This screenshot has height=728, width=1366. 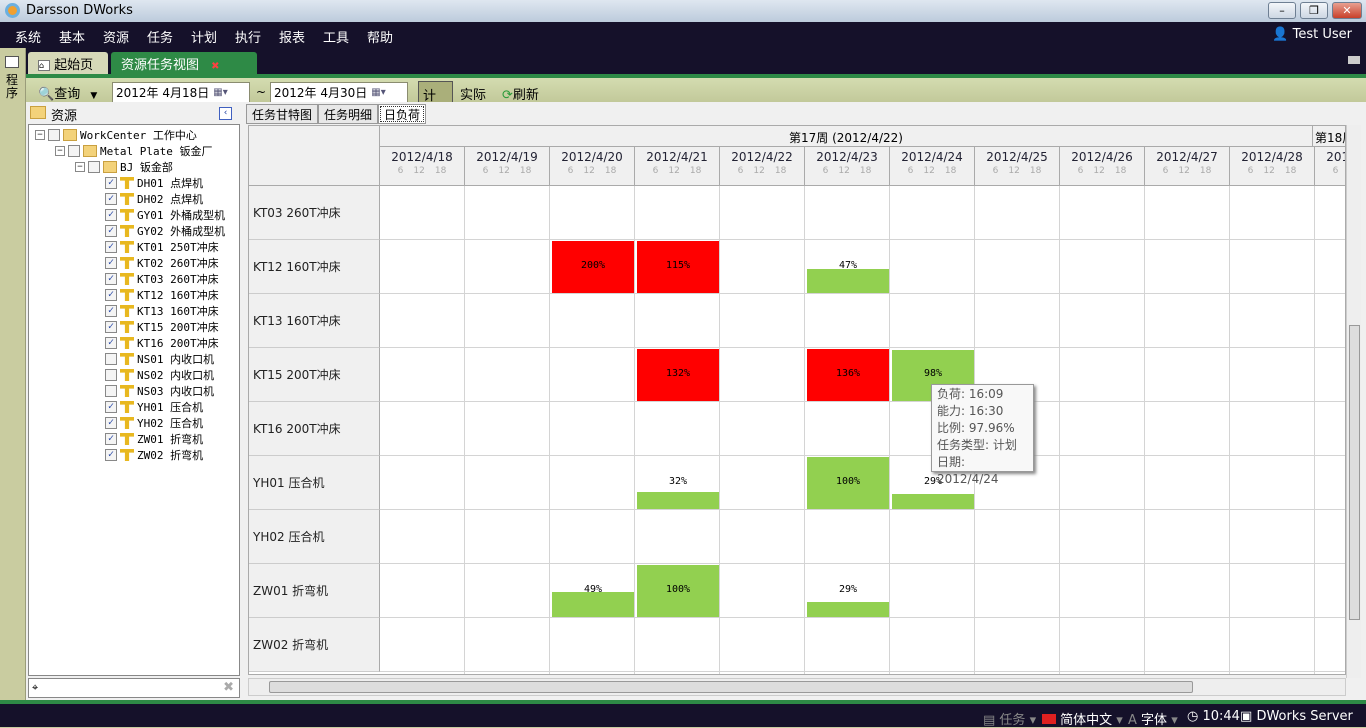 I want to click on minimize-button: –, so click(x=1282, y=10).